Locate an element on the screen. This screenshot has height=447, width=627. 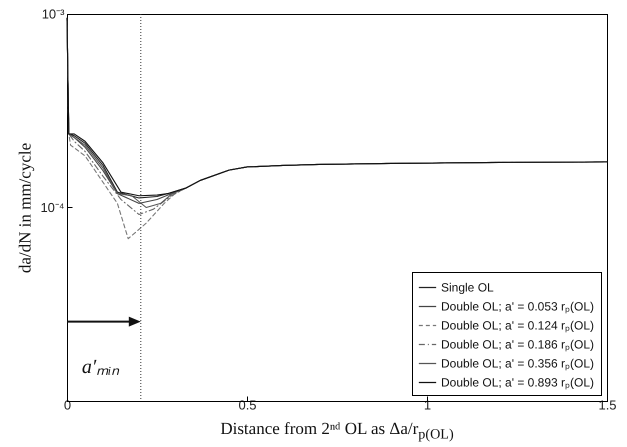
legend-label: Double OL; a' = 0.356 rₚ(OL) is located at coordinates (517, 363).